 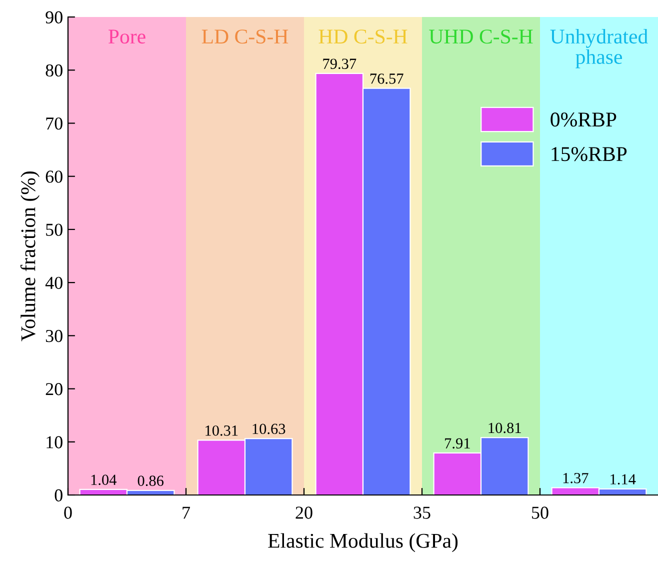 I want to click on data-label: 79.37, so click(x=339, y=64).